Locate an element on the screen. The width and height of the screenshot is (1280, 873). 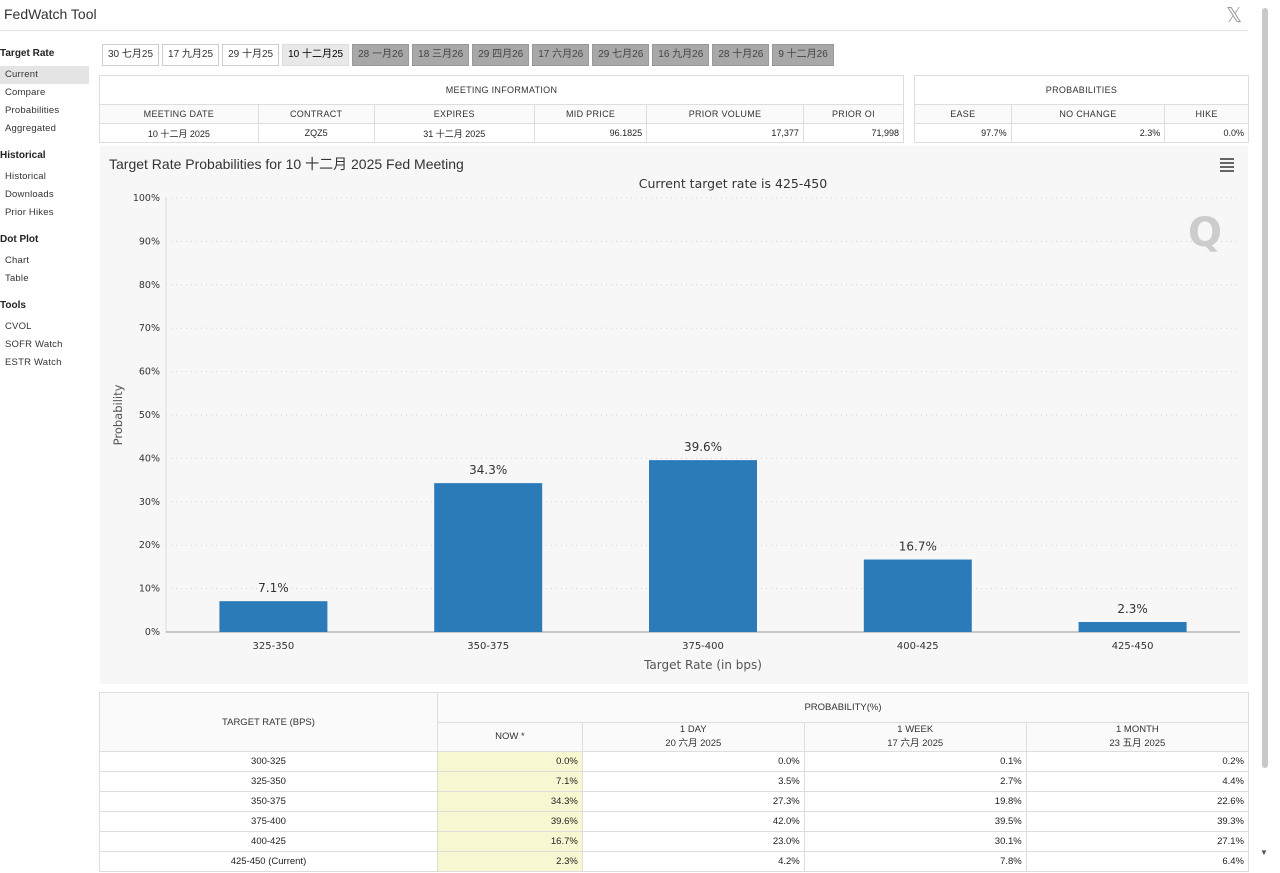
table-row: 350-375 34.3% 27.3% 19.8% 22.6% is located at coordinates (674, 801).